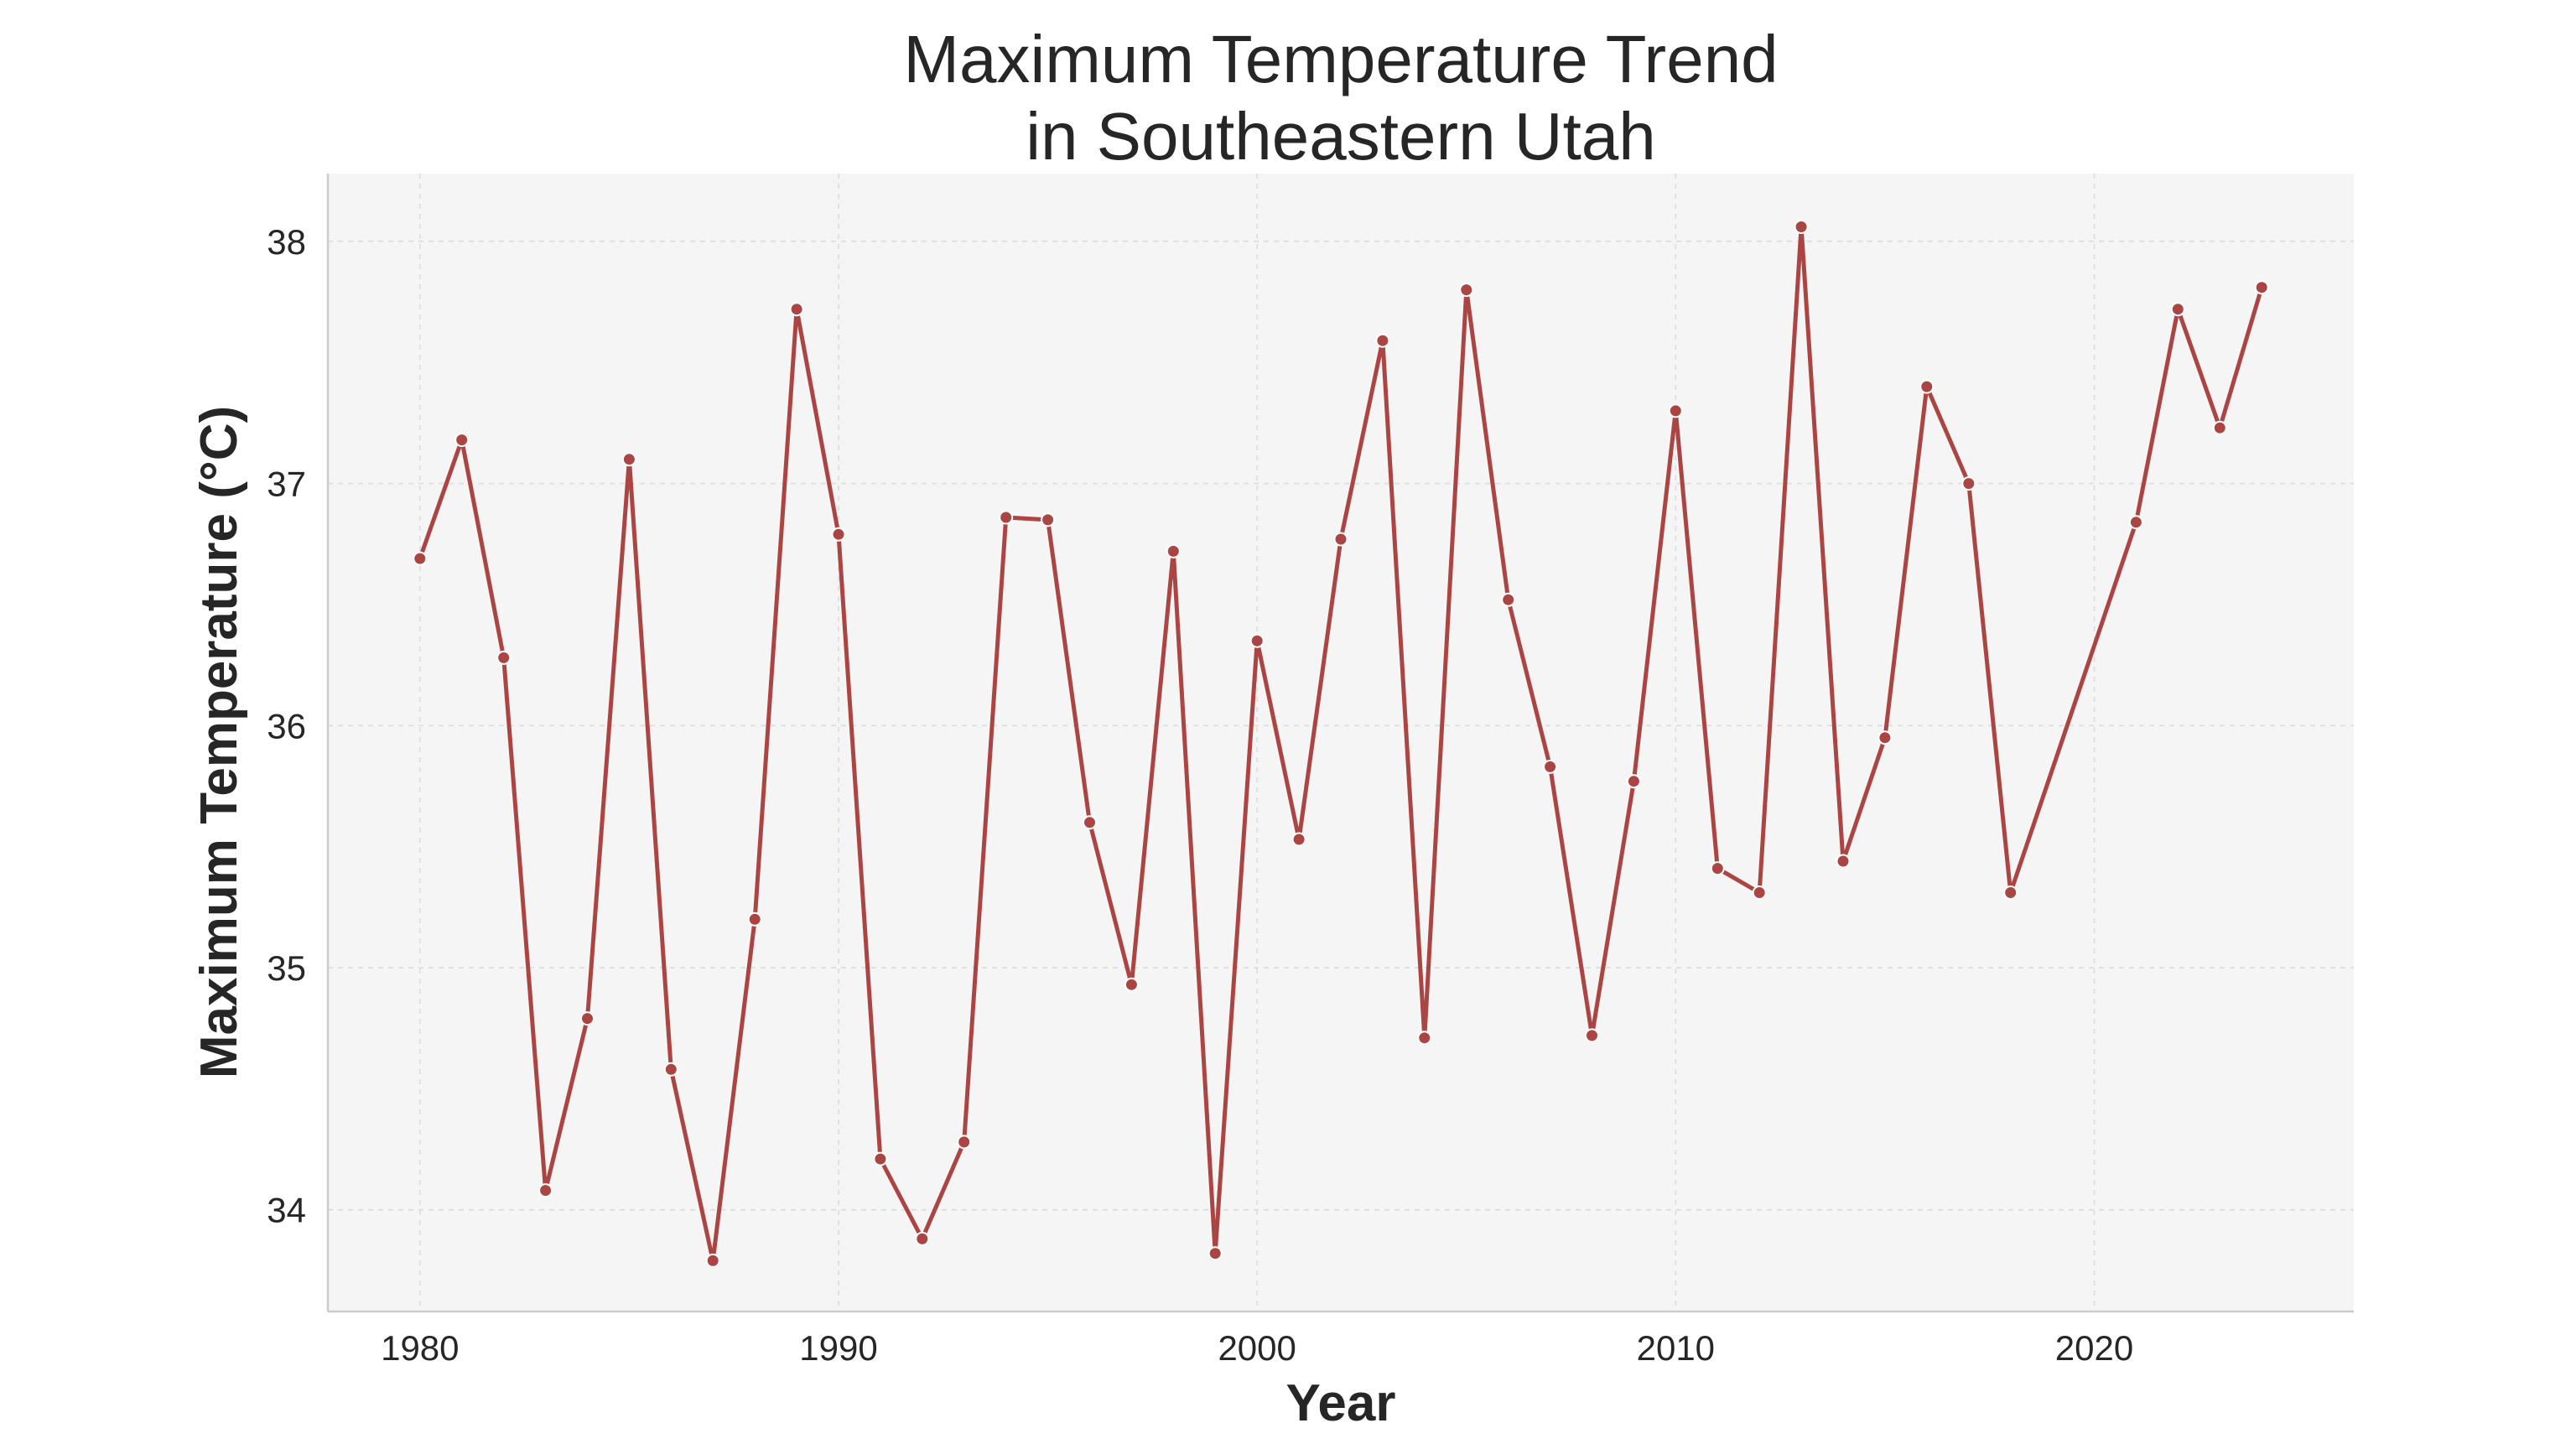 This screenshot has height=1449, width=2576. Describe the element at coordinates (1340, 1403) in the screenshot. I see `x-axis-label: Year` at that location.